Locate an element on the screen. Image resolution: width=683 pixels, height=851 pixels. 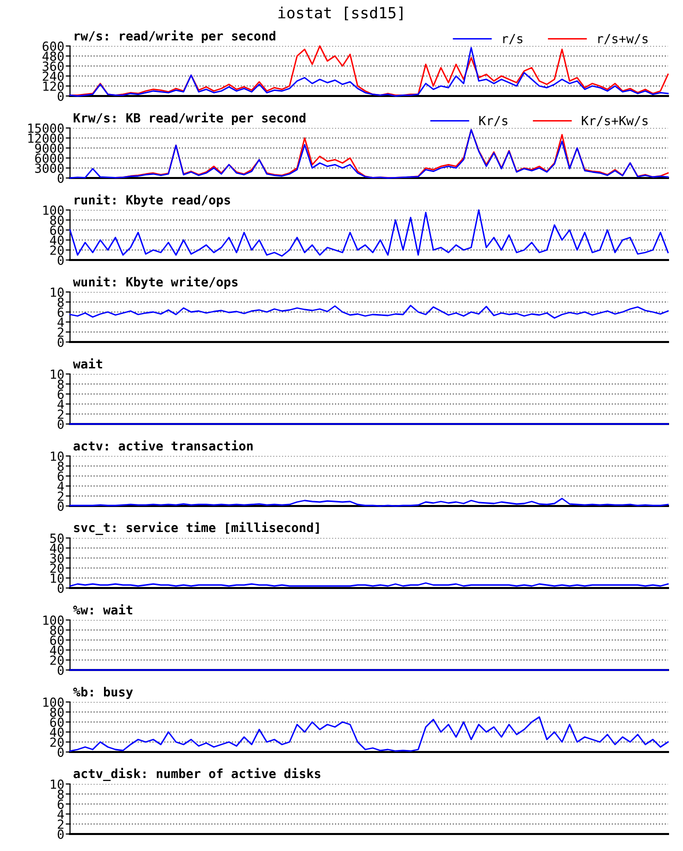
chart-subtitle: wait is located at coordinates (87, 363).